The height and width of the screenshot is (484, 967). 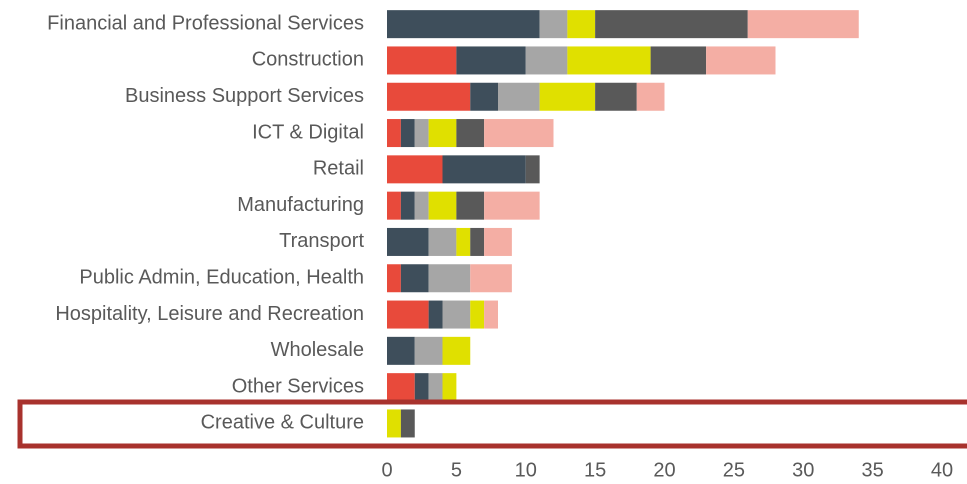 What do you see at coordinates (221, 278) in the screenshot?
I see `y-tick-label: Public Admin, Education, Health` at bounding box center [221, 278].